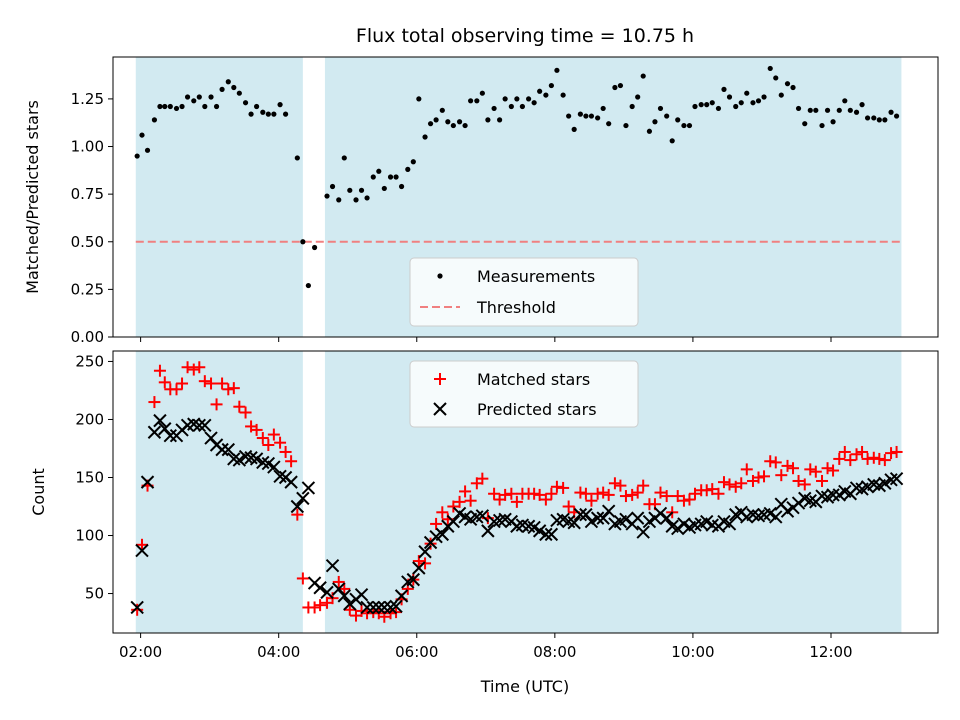 Image resolution: width=960 pixels, height=720 pixels. I want to click on x-tick-label: 10:00, so click(692, 652).